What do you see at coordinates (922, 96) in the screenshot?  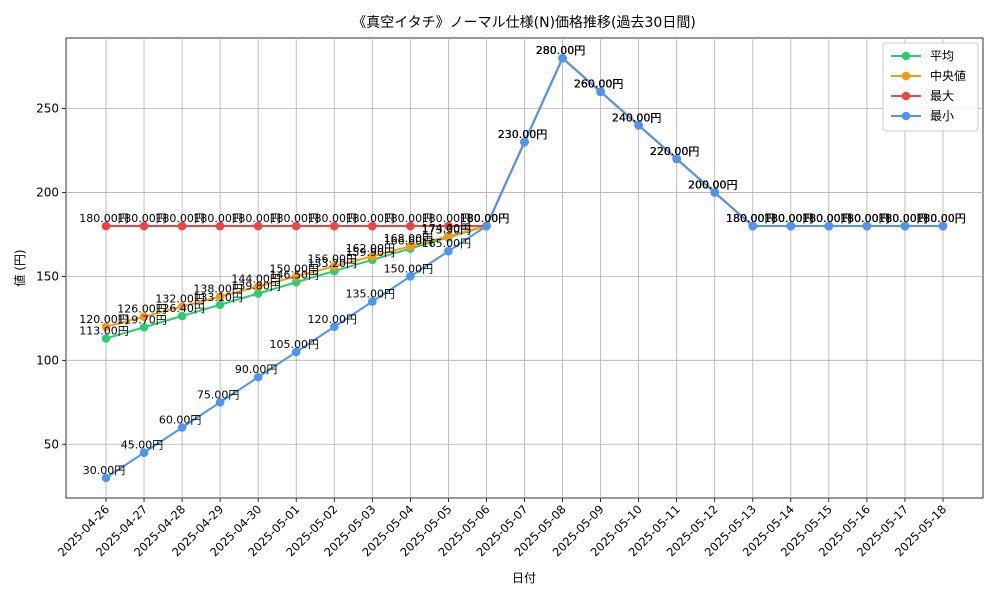 I see `legend-item: 最大` at bounding box center [922, 96].